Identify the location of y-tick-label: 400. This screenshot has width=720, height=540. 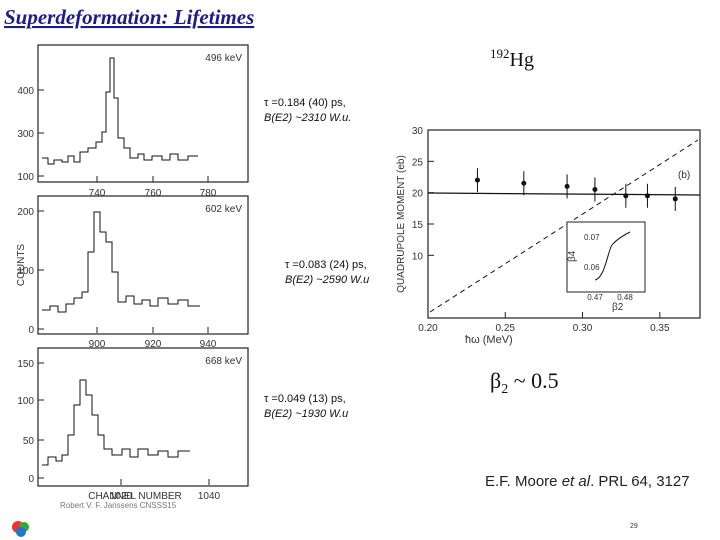
(25, 91).